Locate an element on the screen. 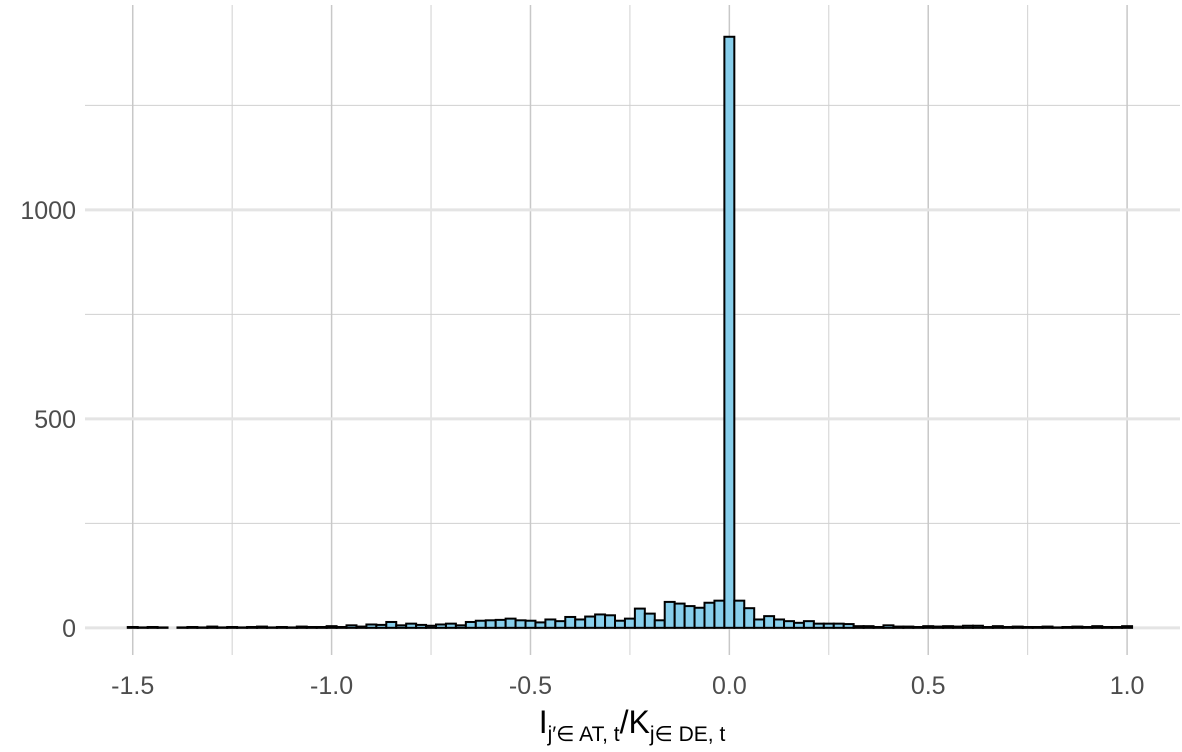  x-label-part: / is located at coordinates (624, 722).